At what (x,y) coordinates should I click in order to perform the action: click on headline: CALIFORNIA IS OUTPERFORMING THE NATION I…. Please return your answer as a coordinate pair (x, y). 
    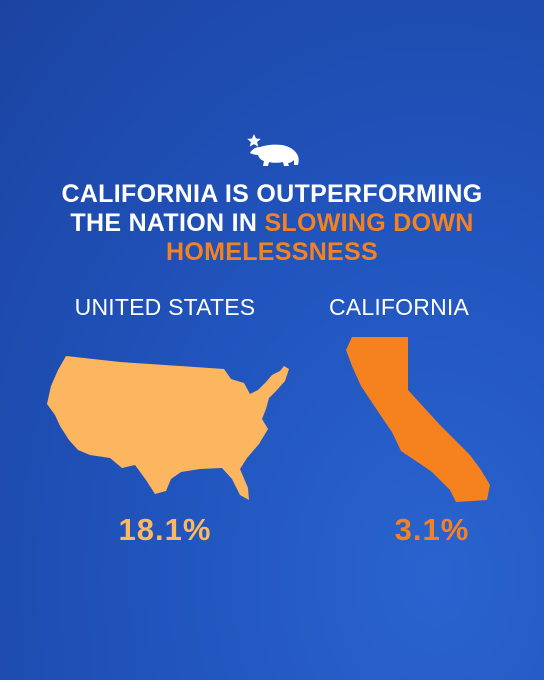
    Looking at the image, I should click on (272, 223).